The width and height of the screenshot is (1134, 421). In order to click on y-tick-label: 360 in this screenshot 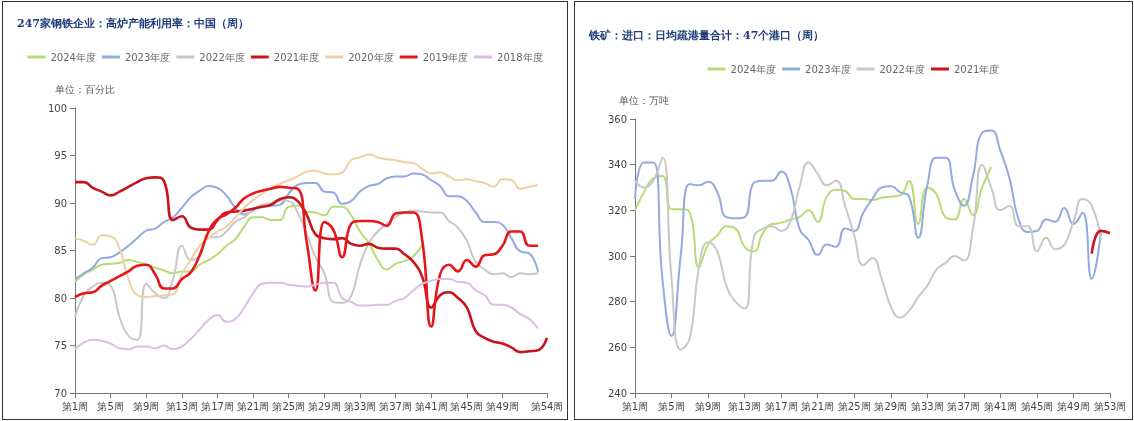, I will do `click(617, 119)`.